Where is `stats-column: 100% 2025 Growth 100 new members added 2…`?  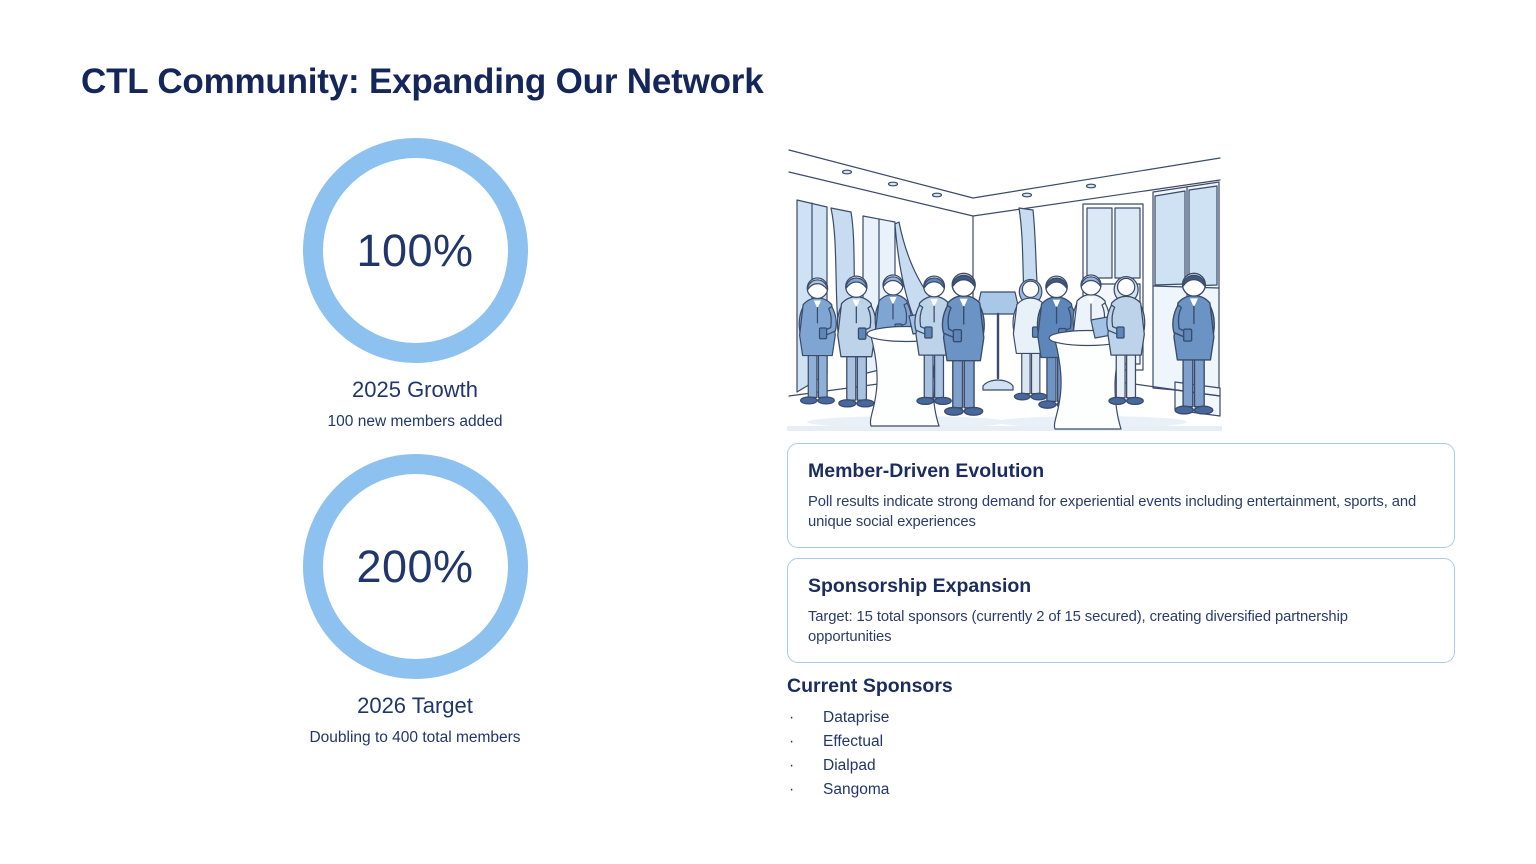
stats-column: 100% 2025 Growth 100 new members added 2… is located at coordinates (415, 442).